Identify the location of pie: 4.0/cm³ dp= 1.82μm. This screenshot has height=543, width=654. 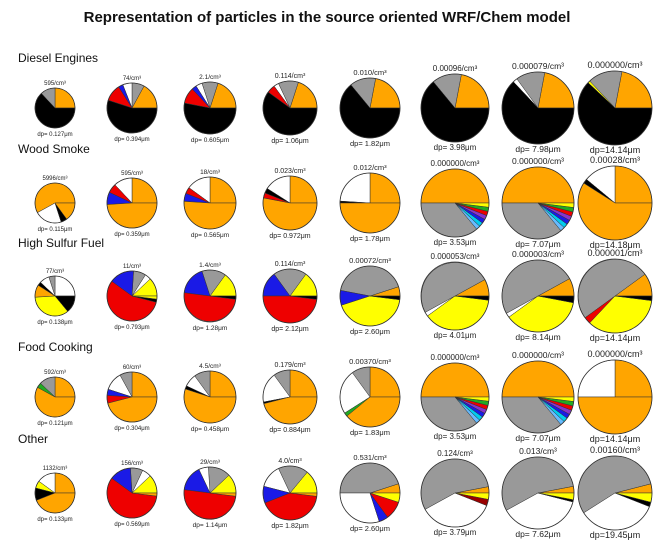
(290, 494).